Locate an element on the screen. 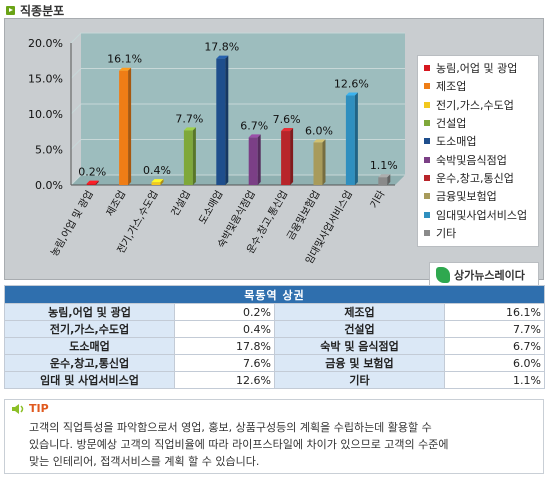  legend-item: 전기,가스,수도업 is located at coordinates (478, 105).